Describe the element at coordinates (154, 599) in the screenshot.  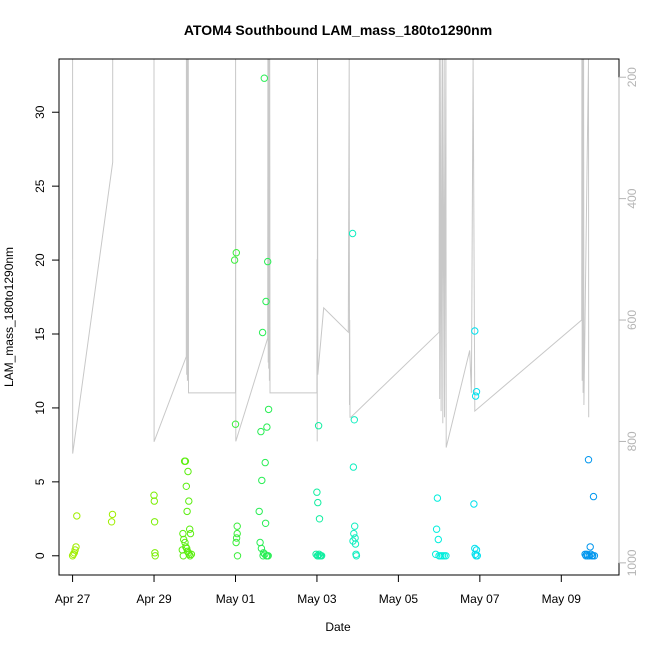
I see `x-tick-label: Apr 29` at that location.